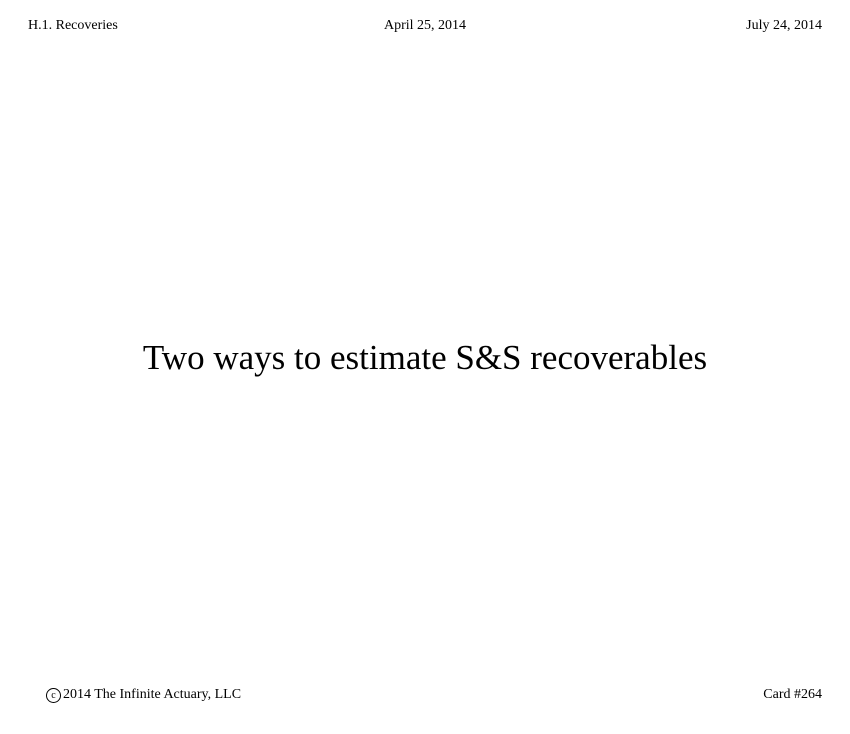 The image size is (850, 734). What do you see at coordinates (73, 25) in the screenshot?
I see `section-label: H.1. Recoveries` at bounding box center [73, 25].